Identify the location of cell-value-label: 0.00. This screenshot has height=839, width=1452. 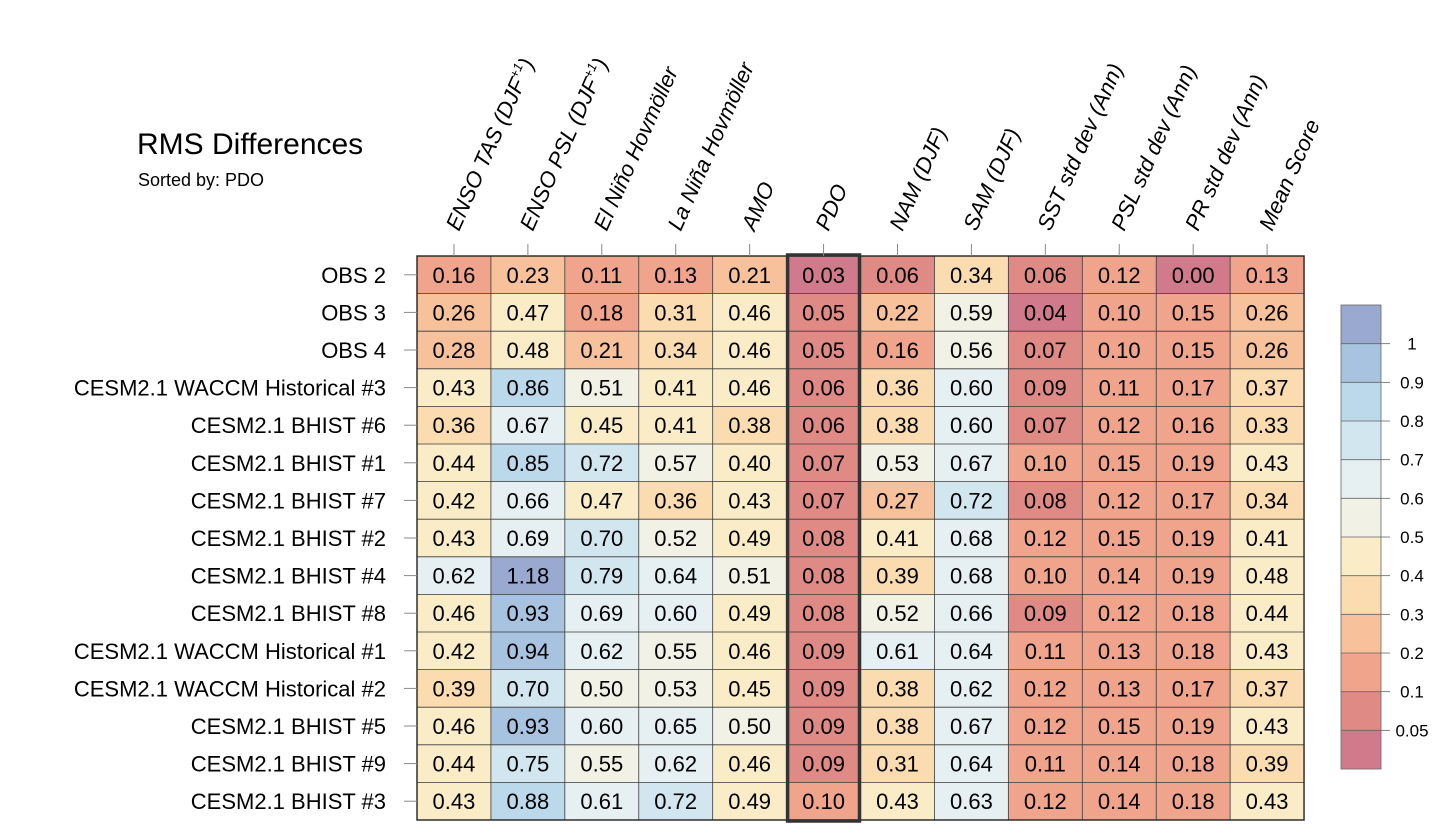
(1193, 275).